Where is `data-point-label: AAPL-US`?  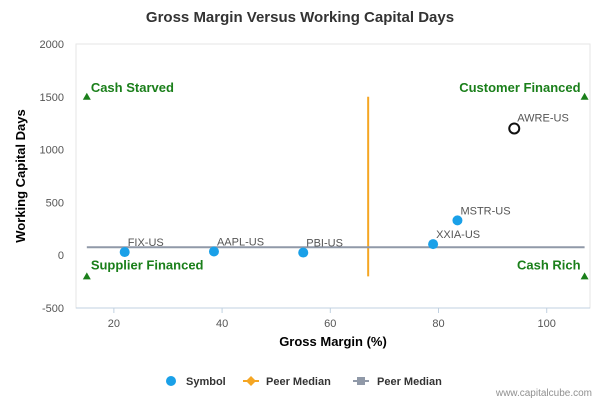
data-point-label: AAPL-US is located at coordinates (240, 243).